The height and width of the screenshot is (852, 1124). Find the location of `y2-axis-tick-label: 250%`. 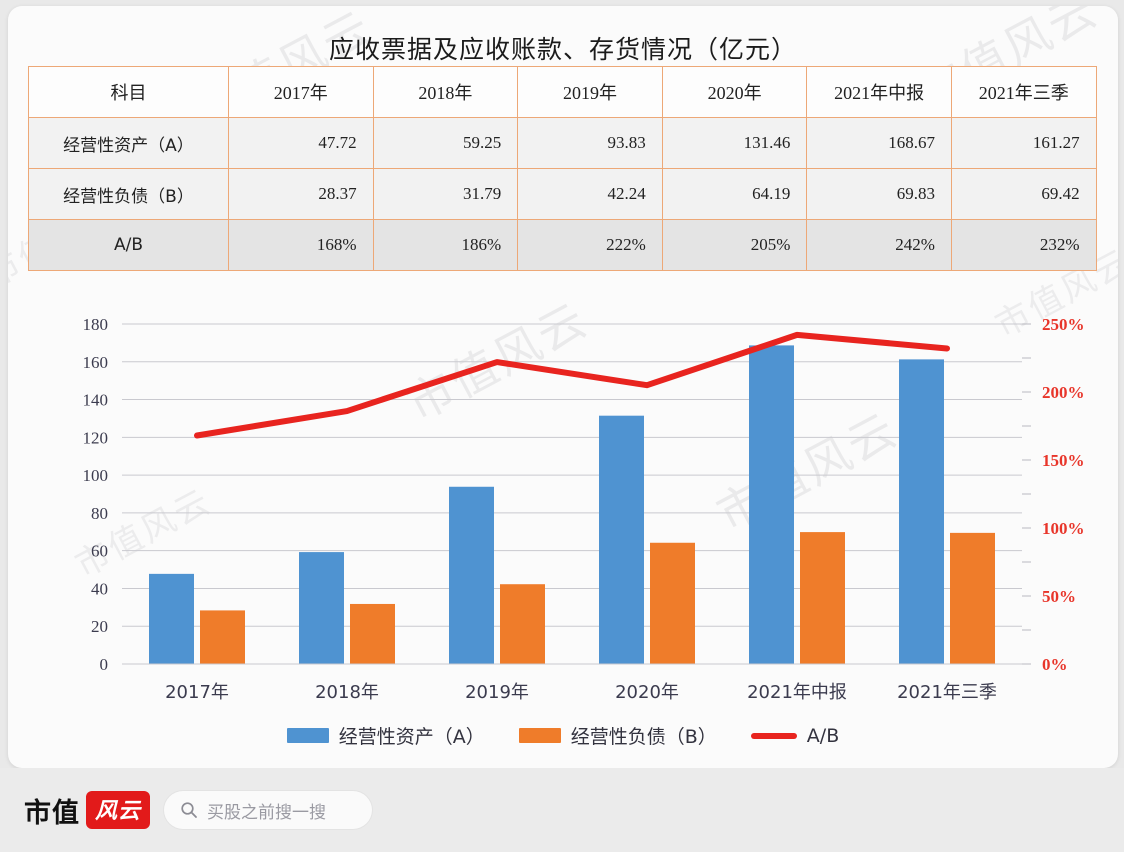

y2-axis-tick-label: 250% is located at coordinates (1063, 324).